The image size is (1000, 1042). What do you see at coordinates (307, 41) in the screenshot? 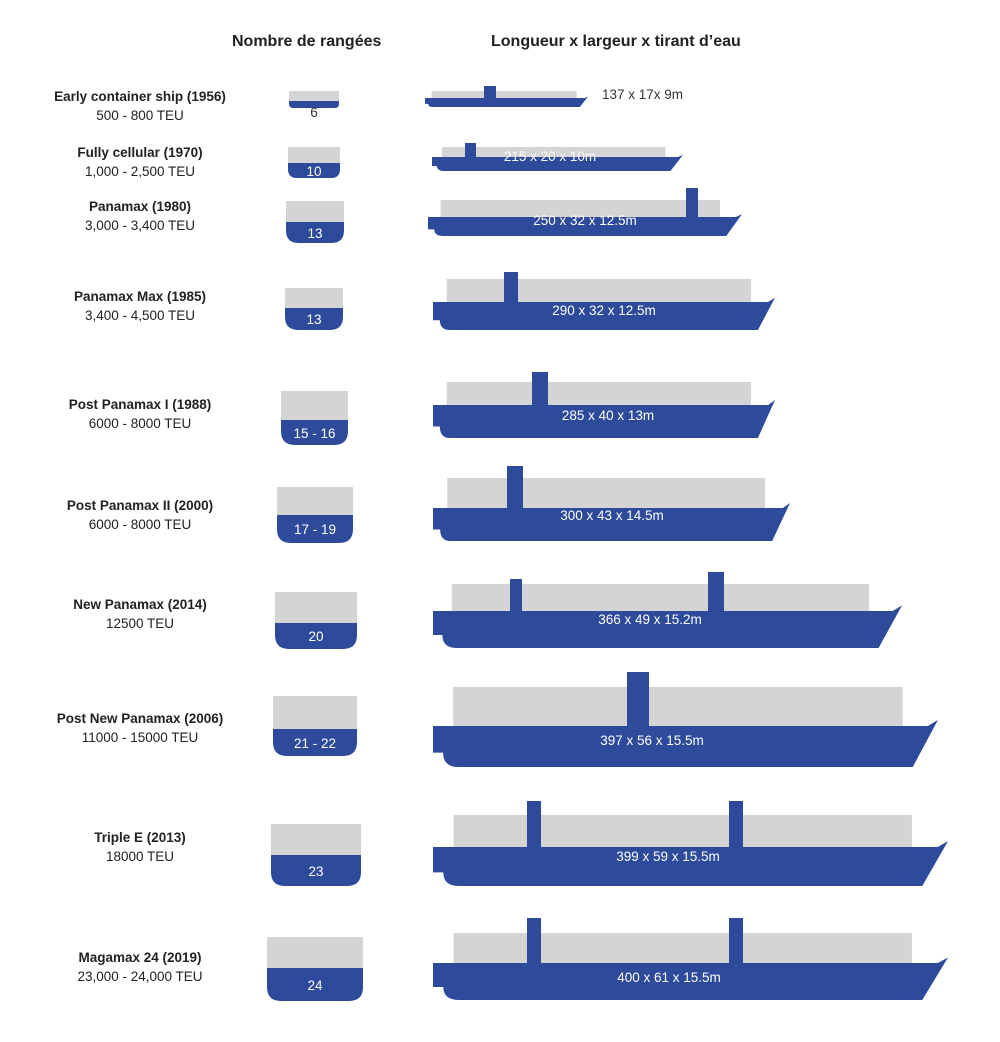
I see `rows-column-header: Nombre de rangées` at bounding box center [307, 41].